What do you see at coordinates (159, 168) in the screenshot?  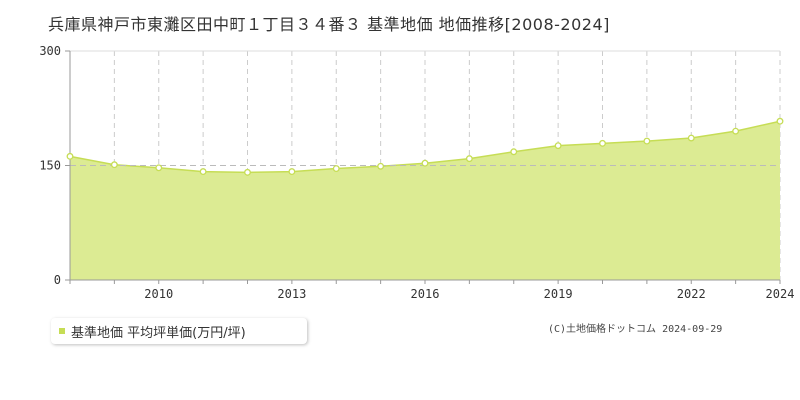 I see `data-point-2010` at bounding box center [159, 168].